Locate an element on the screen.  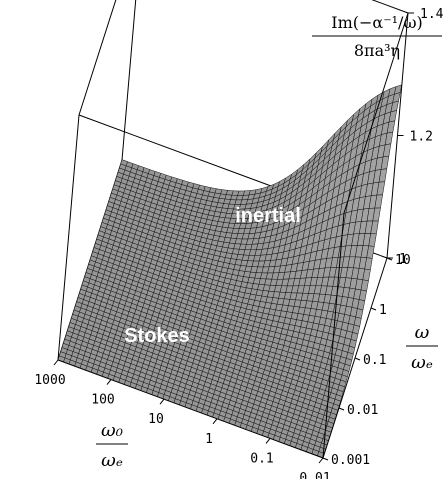
z-axis-label: Im(−α⁻¹/ω) 8πa³η is located at coordinates (377, 36).